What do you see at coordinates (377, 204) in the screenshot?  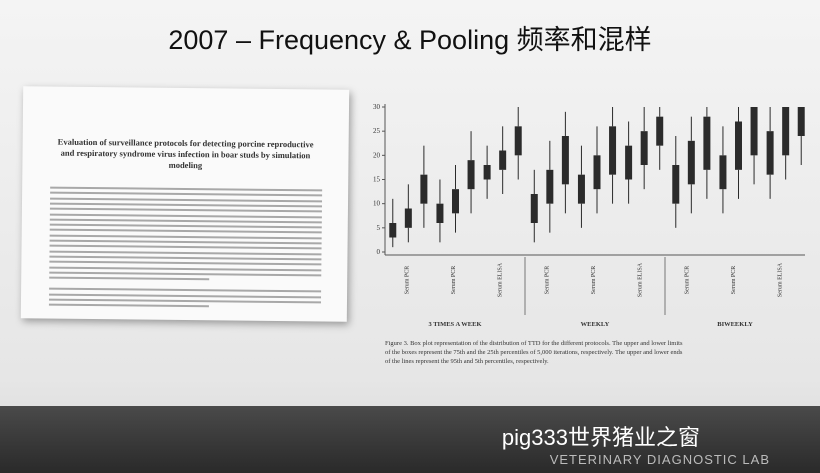 I see `y-tick-label: 10` at bounding box center [377, 204].